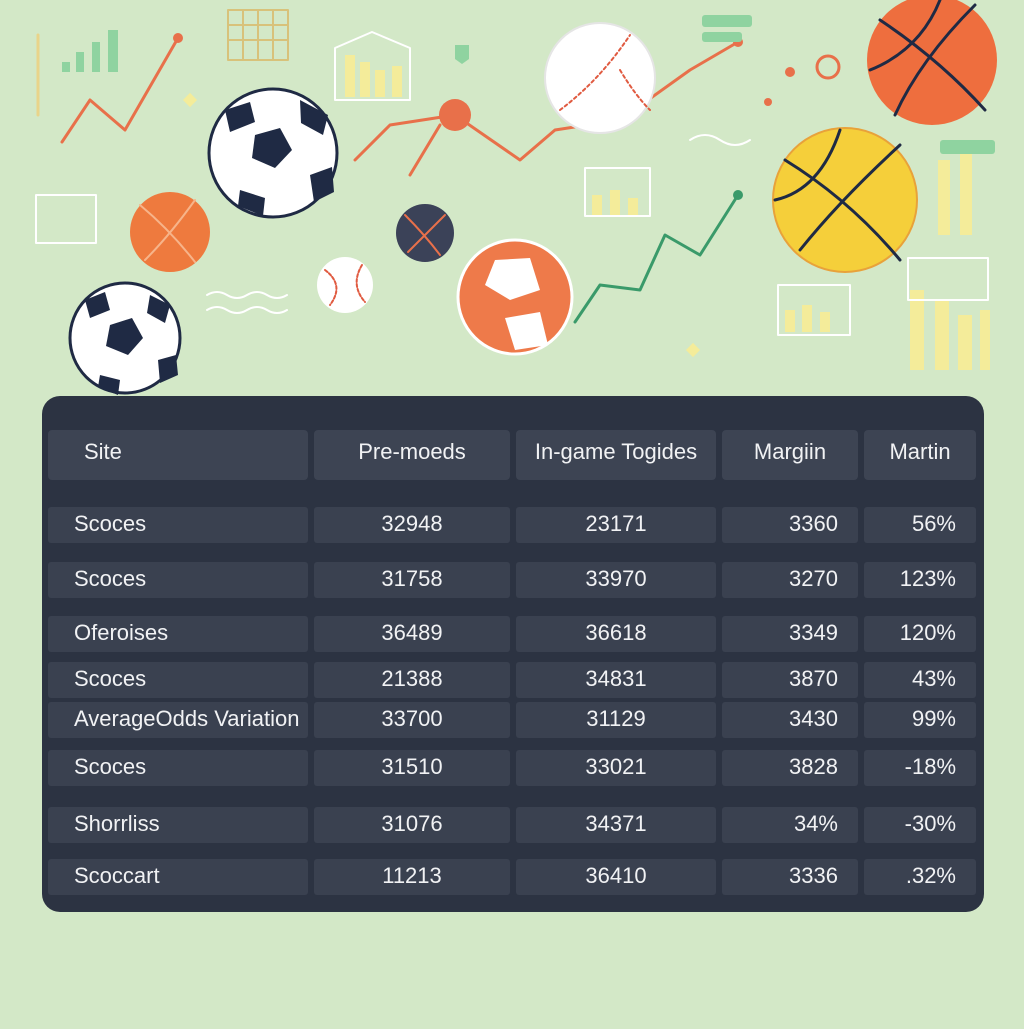 Image resolution: width=1024 pixels, height=1029 pixels. What do you see at coordinates (790, 451) in the screenshot?
I see `header-label: Margiin` at bounding box center [790, 451].